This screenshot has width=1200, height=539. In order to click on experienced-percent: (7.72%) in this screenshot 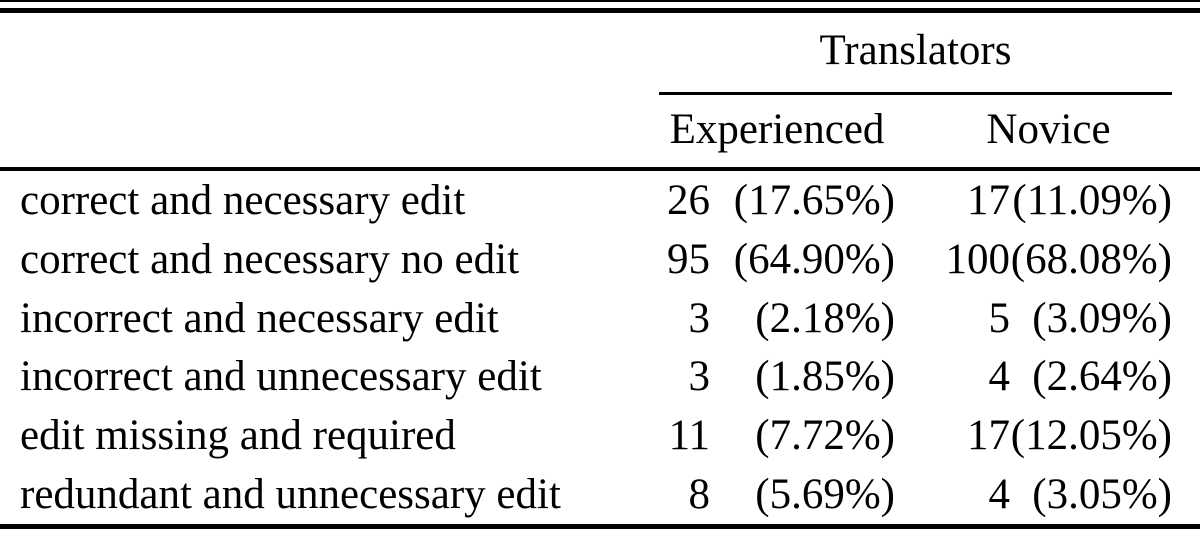, I will do `click(825, 436)`.